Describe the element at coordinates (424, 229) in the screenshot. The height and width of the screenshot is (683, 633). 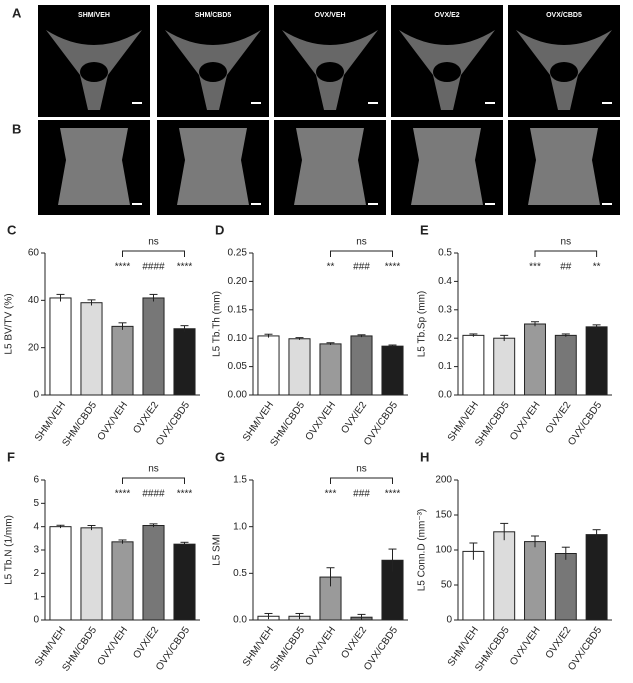
I see `panel-letter: E` at that location.